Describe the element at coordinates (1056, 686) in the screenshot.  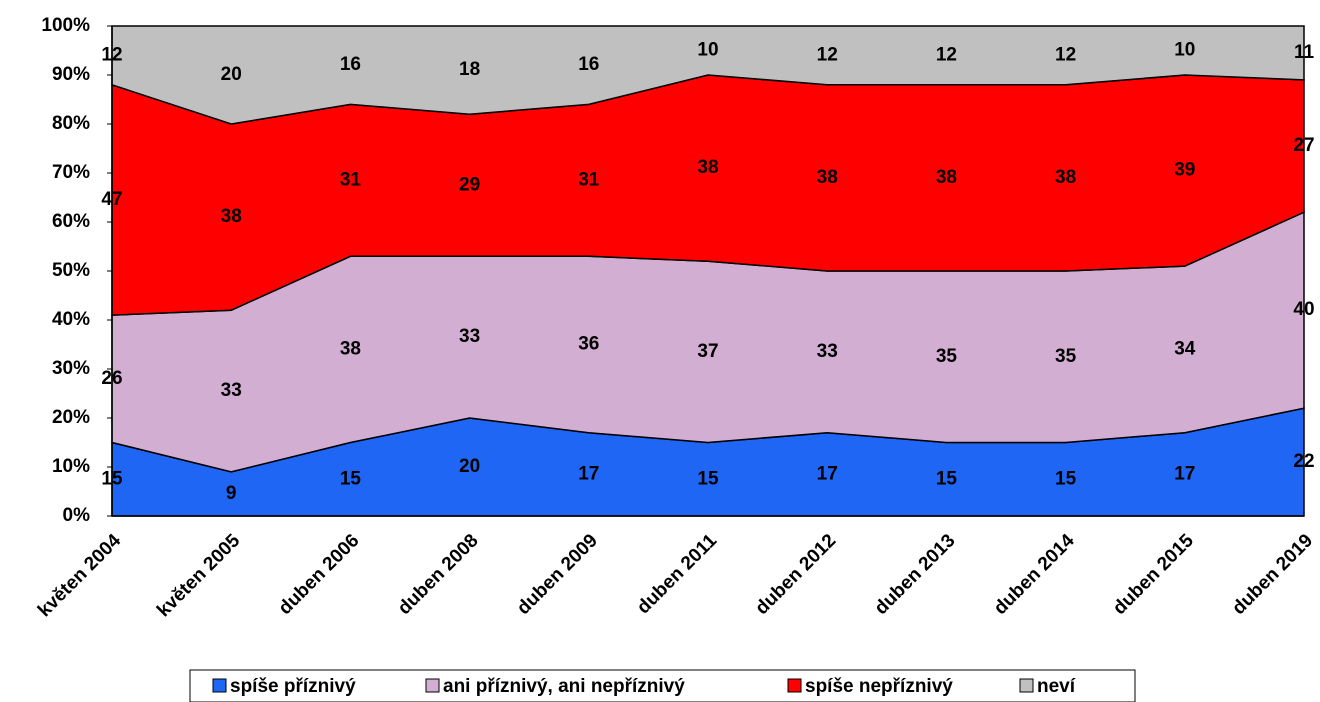
I see `legend-label: neví` at that location.